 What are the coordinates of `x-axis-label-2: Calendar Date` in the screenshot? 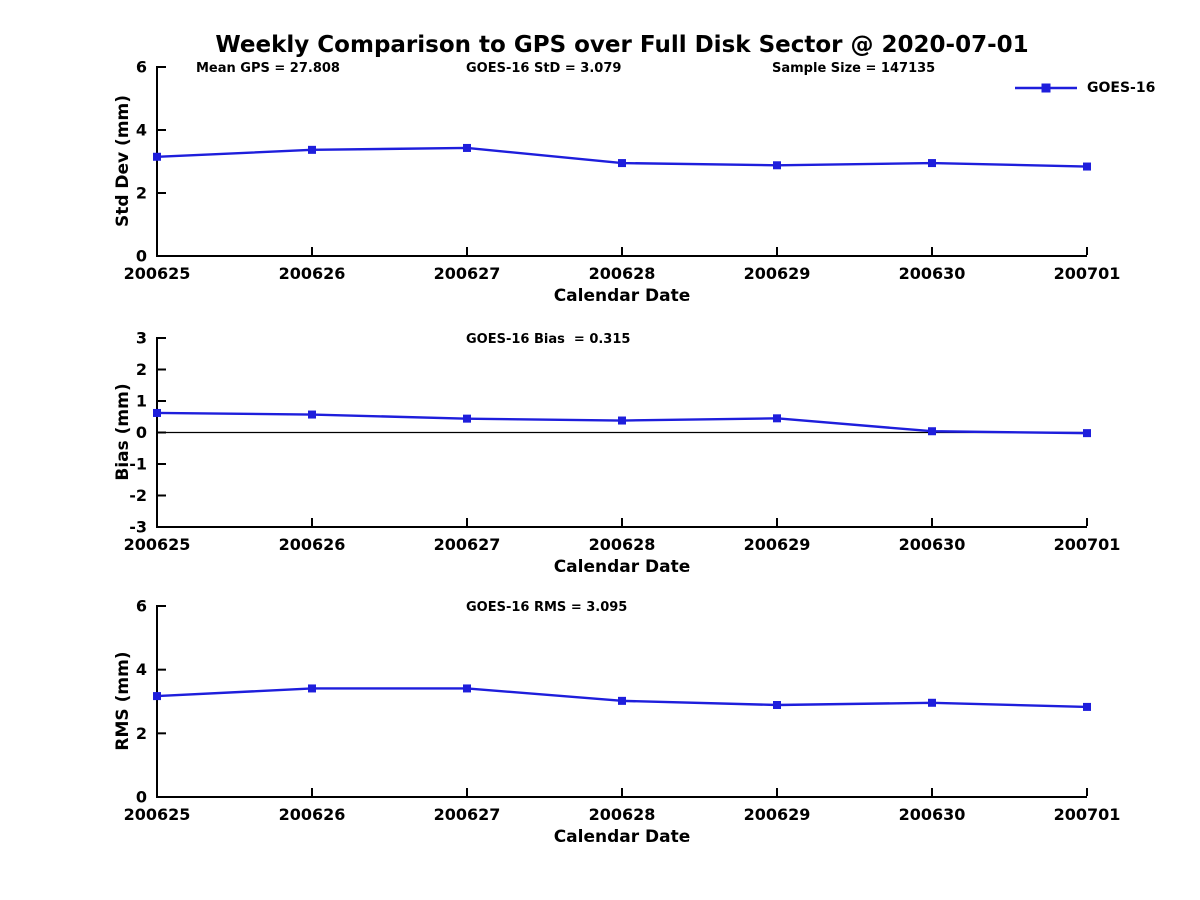 It's located at (622, 567).